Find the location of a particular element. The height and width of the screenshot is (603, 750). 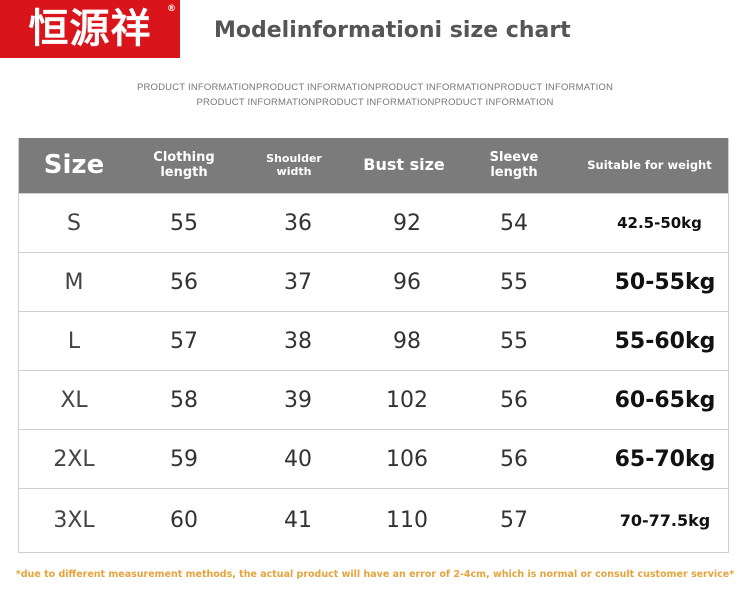

cell-size: M is located at coordinates (74, 282).